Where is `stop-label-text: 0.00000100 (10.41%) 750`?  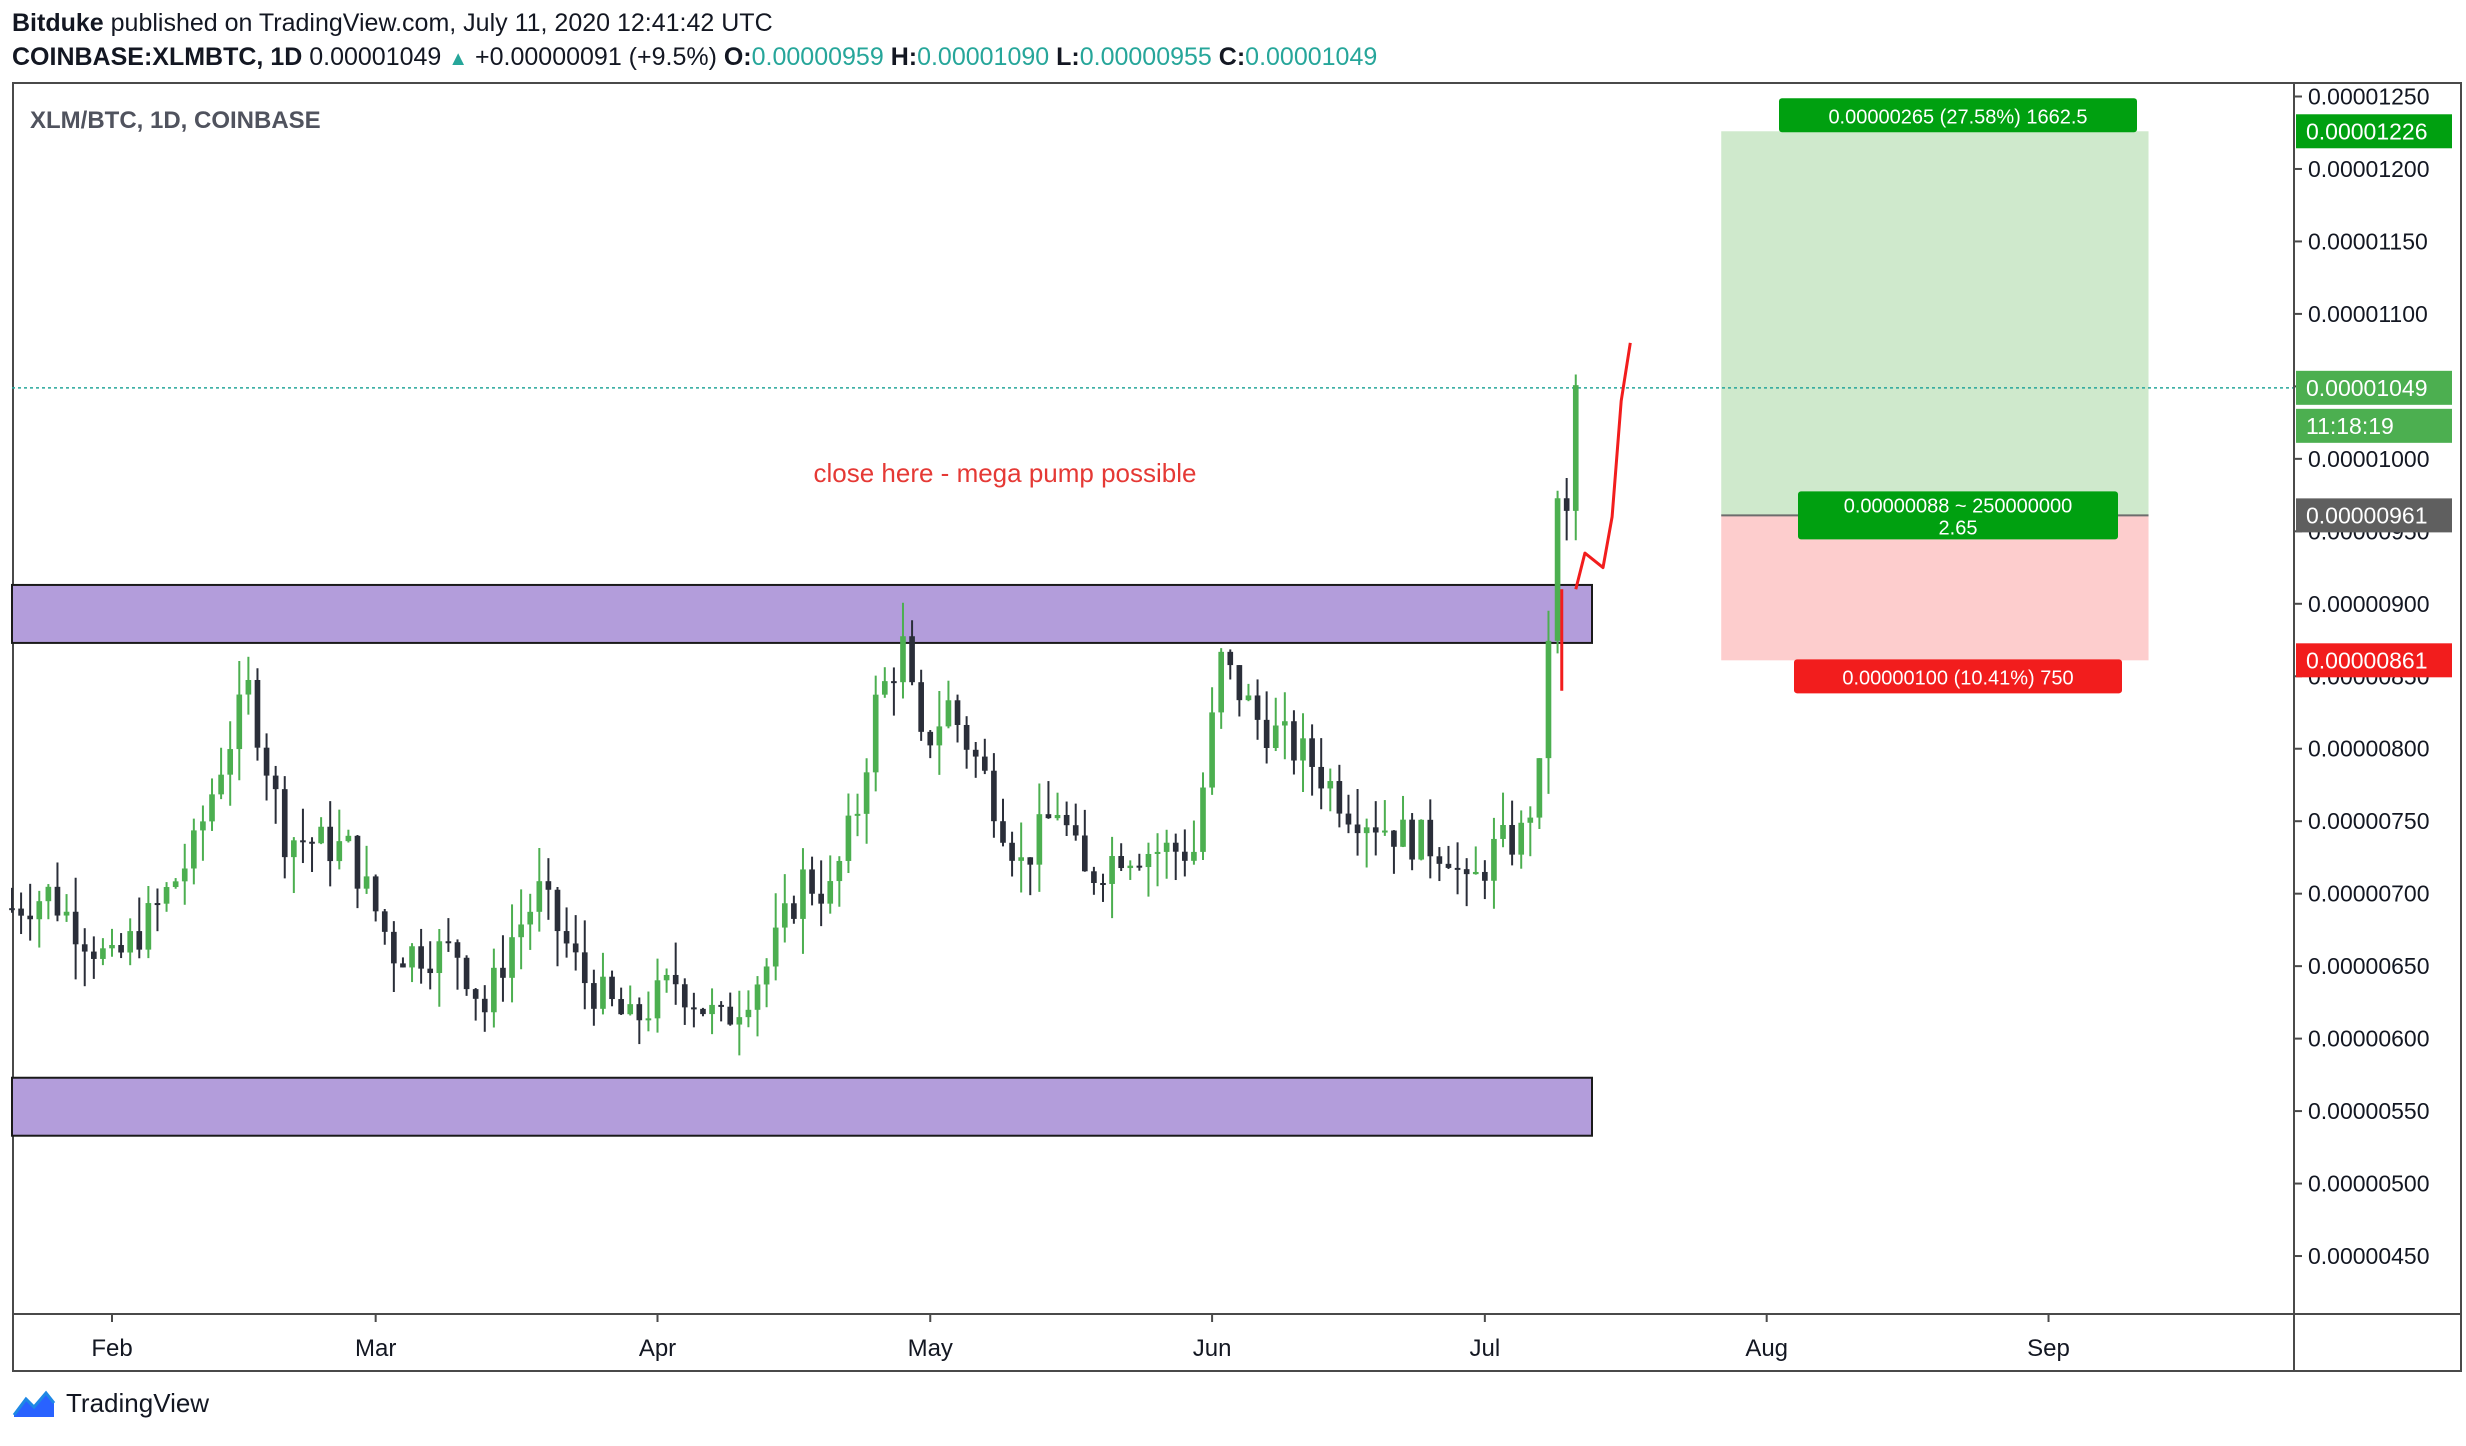 stop-label-text: 0.00000100 (10.41%) 750 is located at coordinates (1957, 678).